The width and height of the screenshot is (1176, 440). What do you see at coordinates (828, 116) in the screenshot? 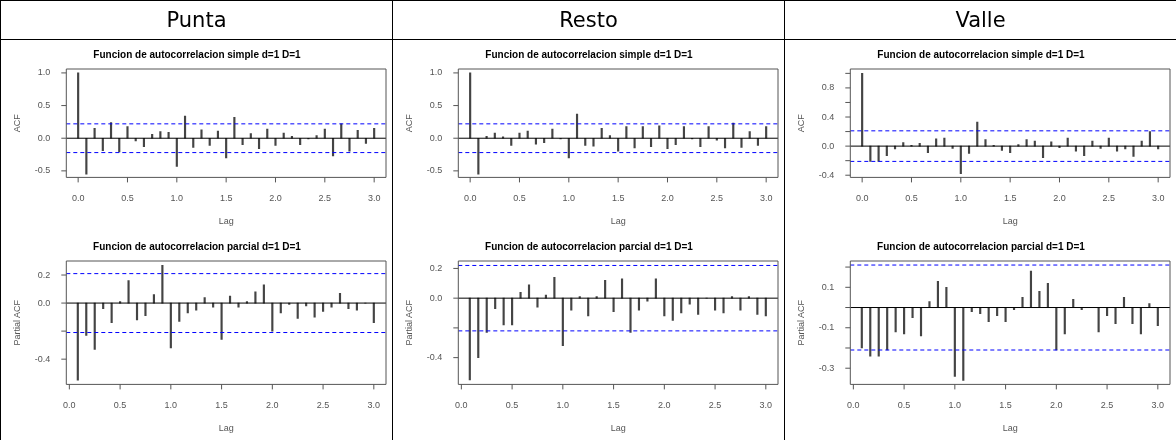
I see `y-tick-label: 0.4` at bounding box center [828, 116].